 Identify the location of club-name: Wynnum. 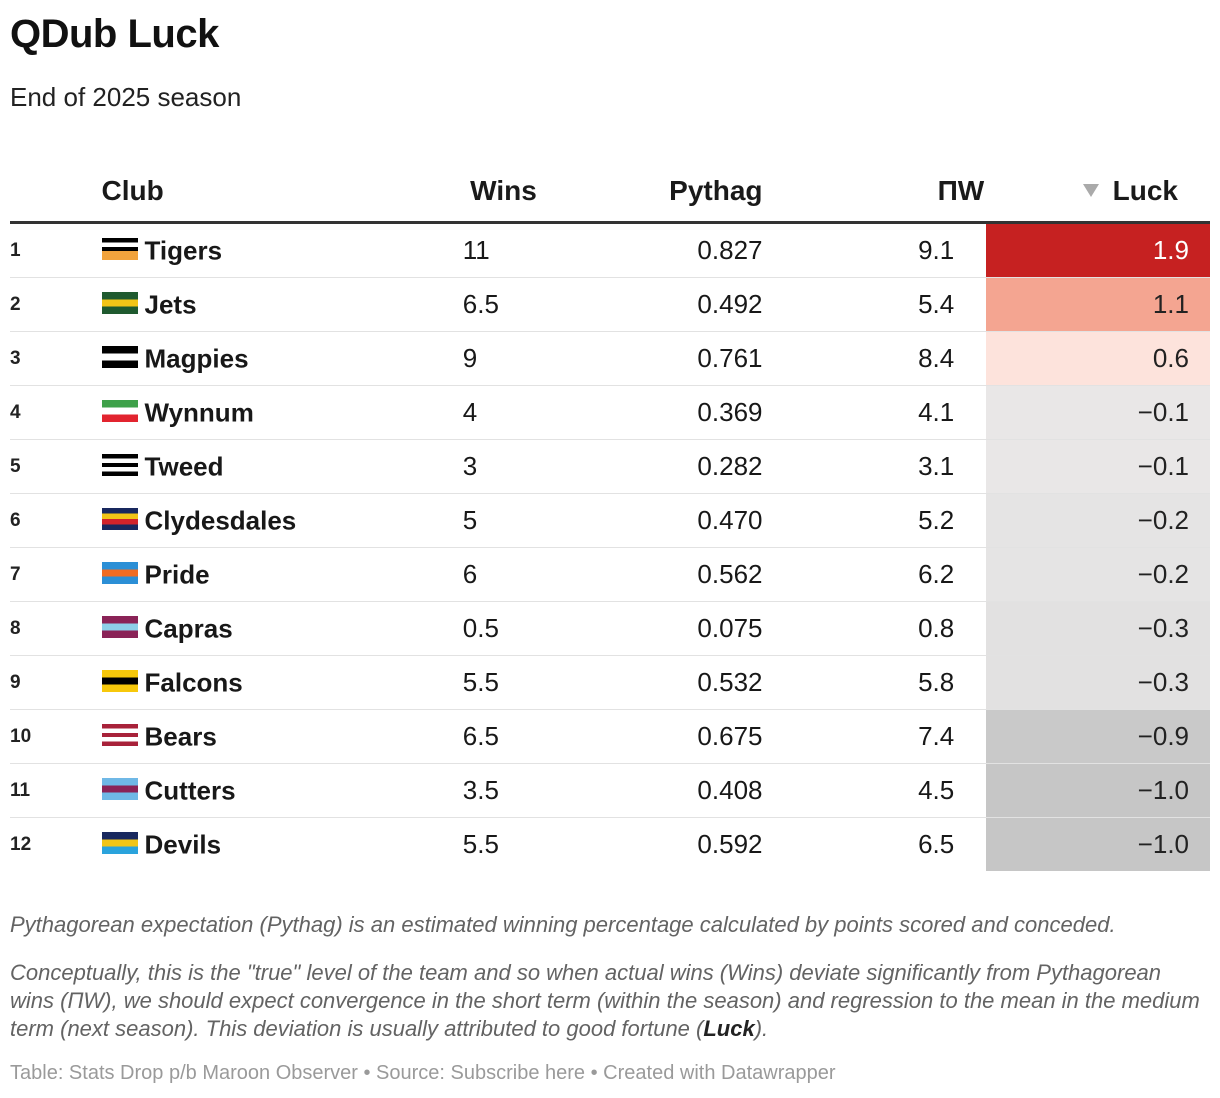
(199, 412).